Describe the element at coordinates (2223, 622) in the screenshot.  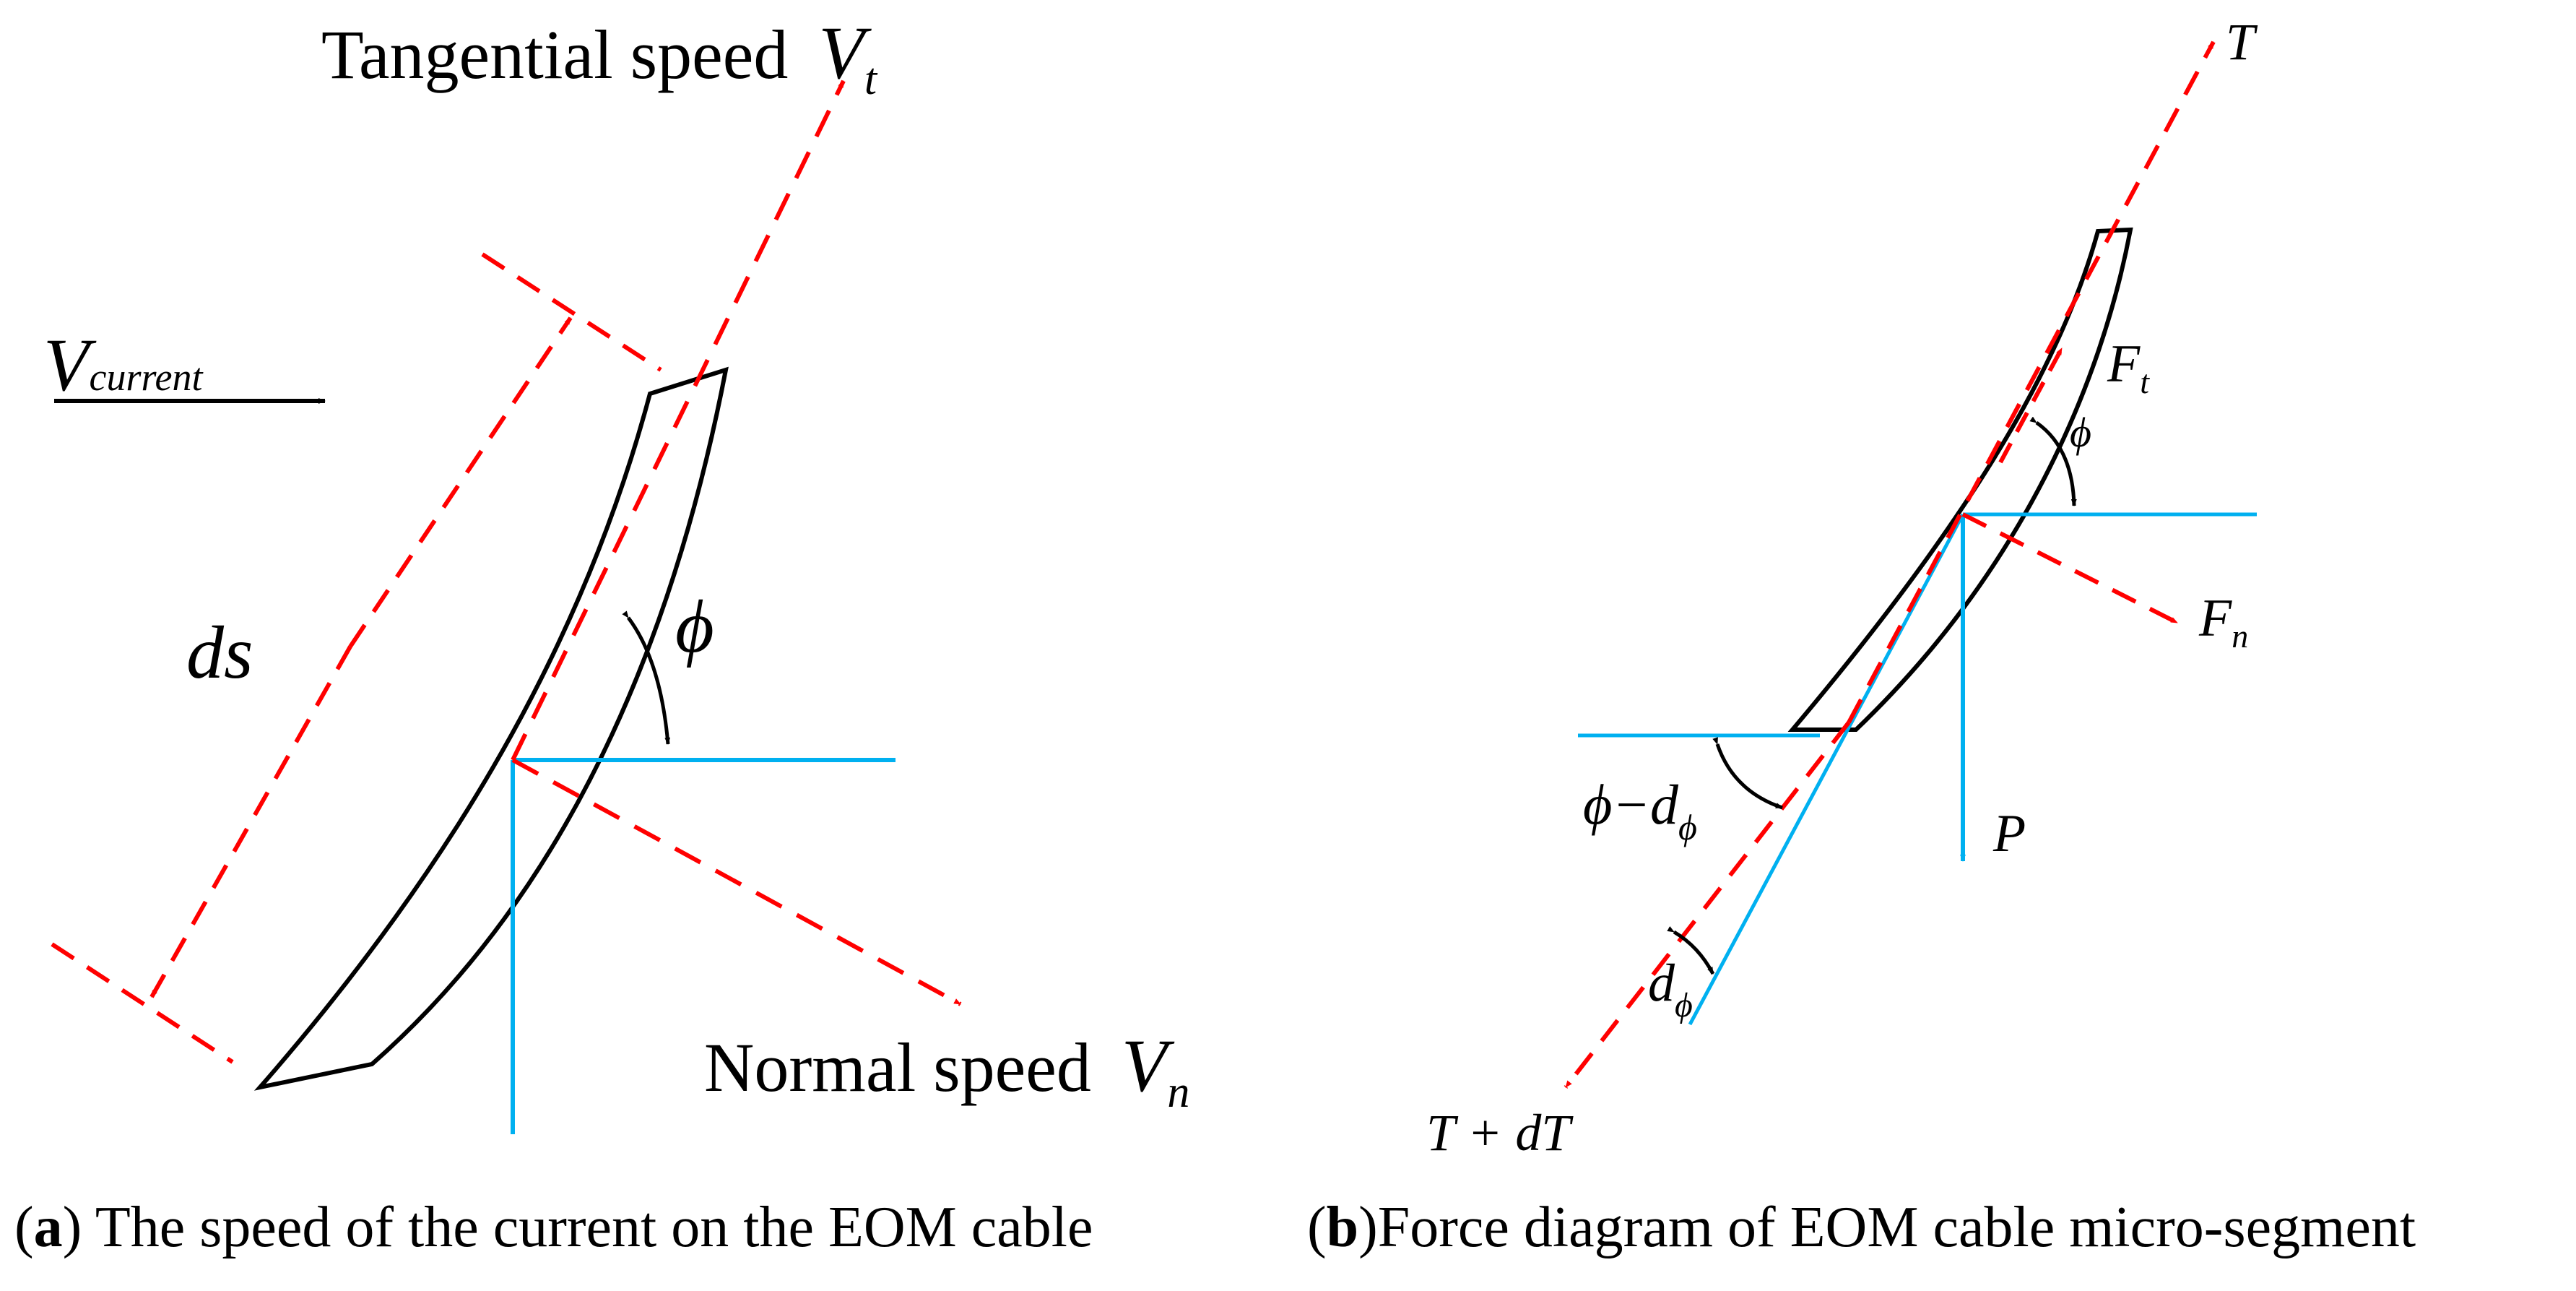
I see `normal-force-label: Fn` at that location.